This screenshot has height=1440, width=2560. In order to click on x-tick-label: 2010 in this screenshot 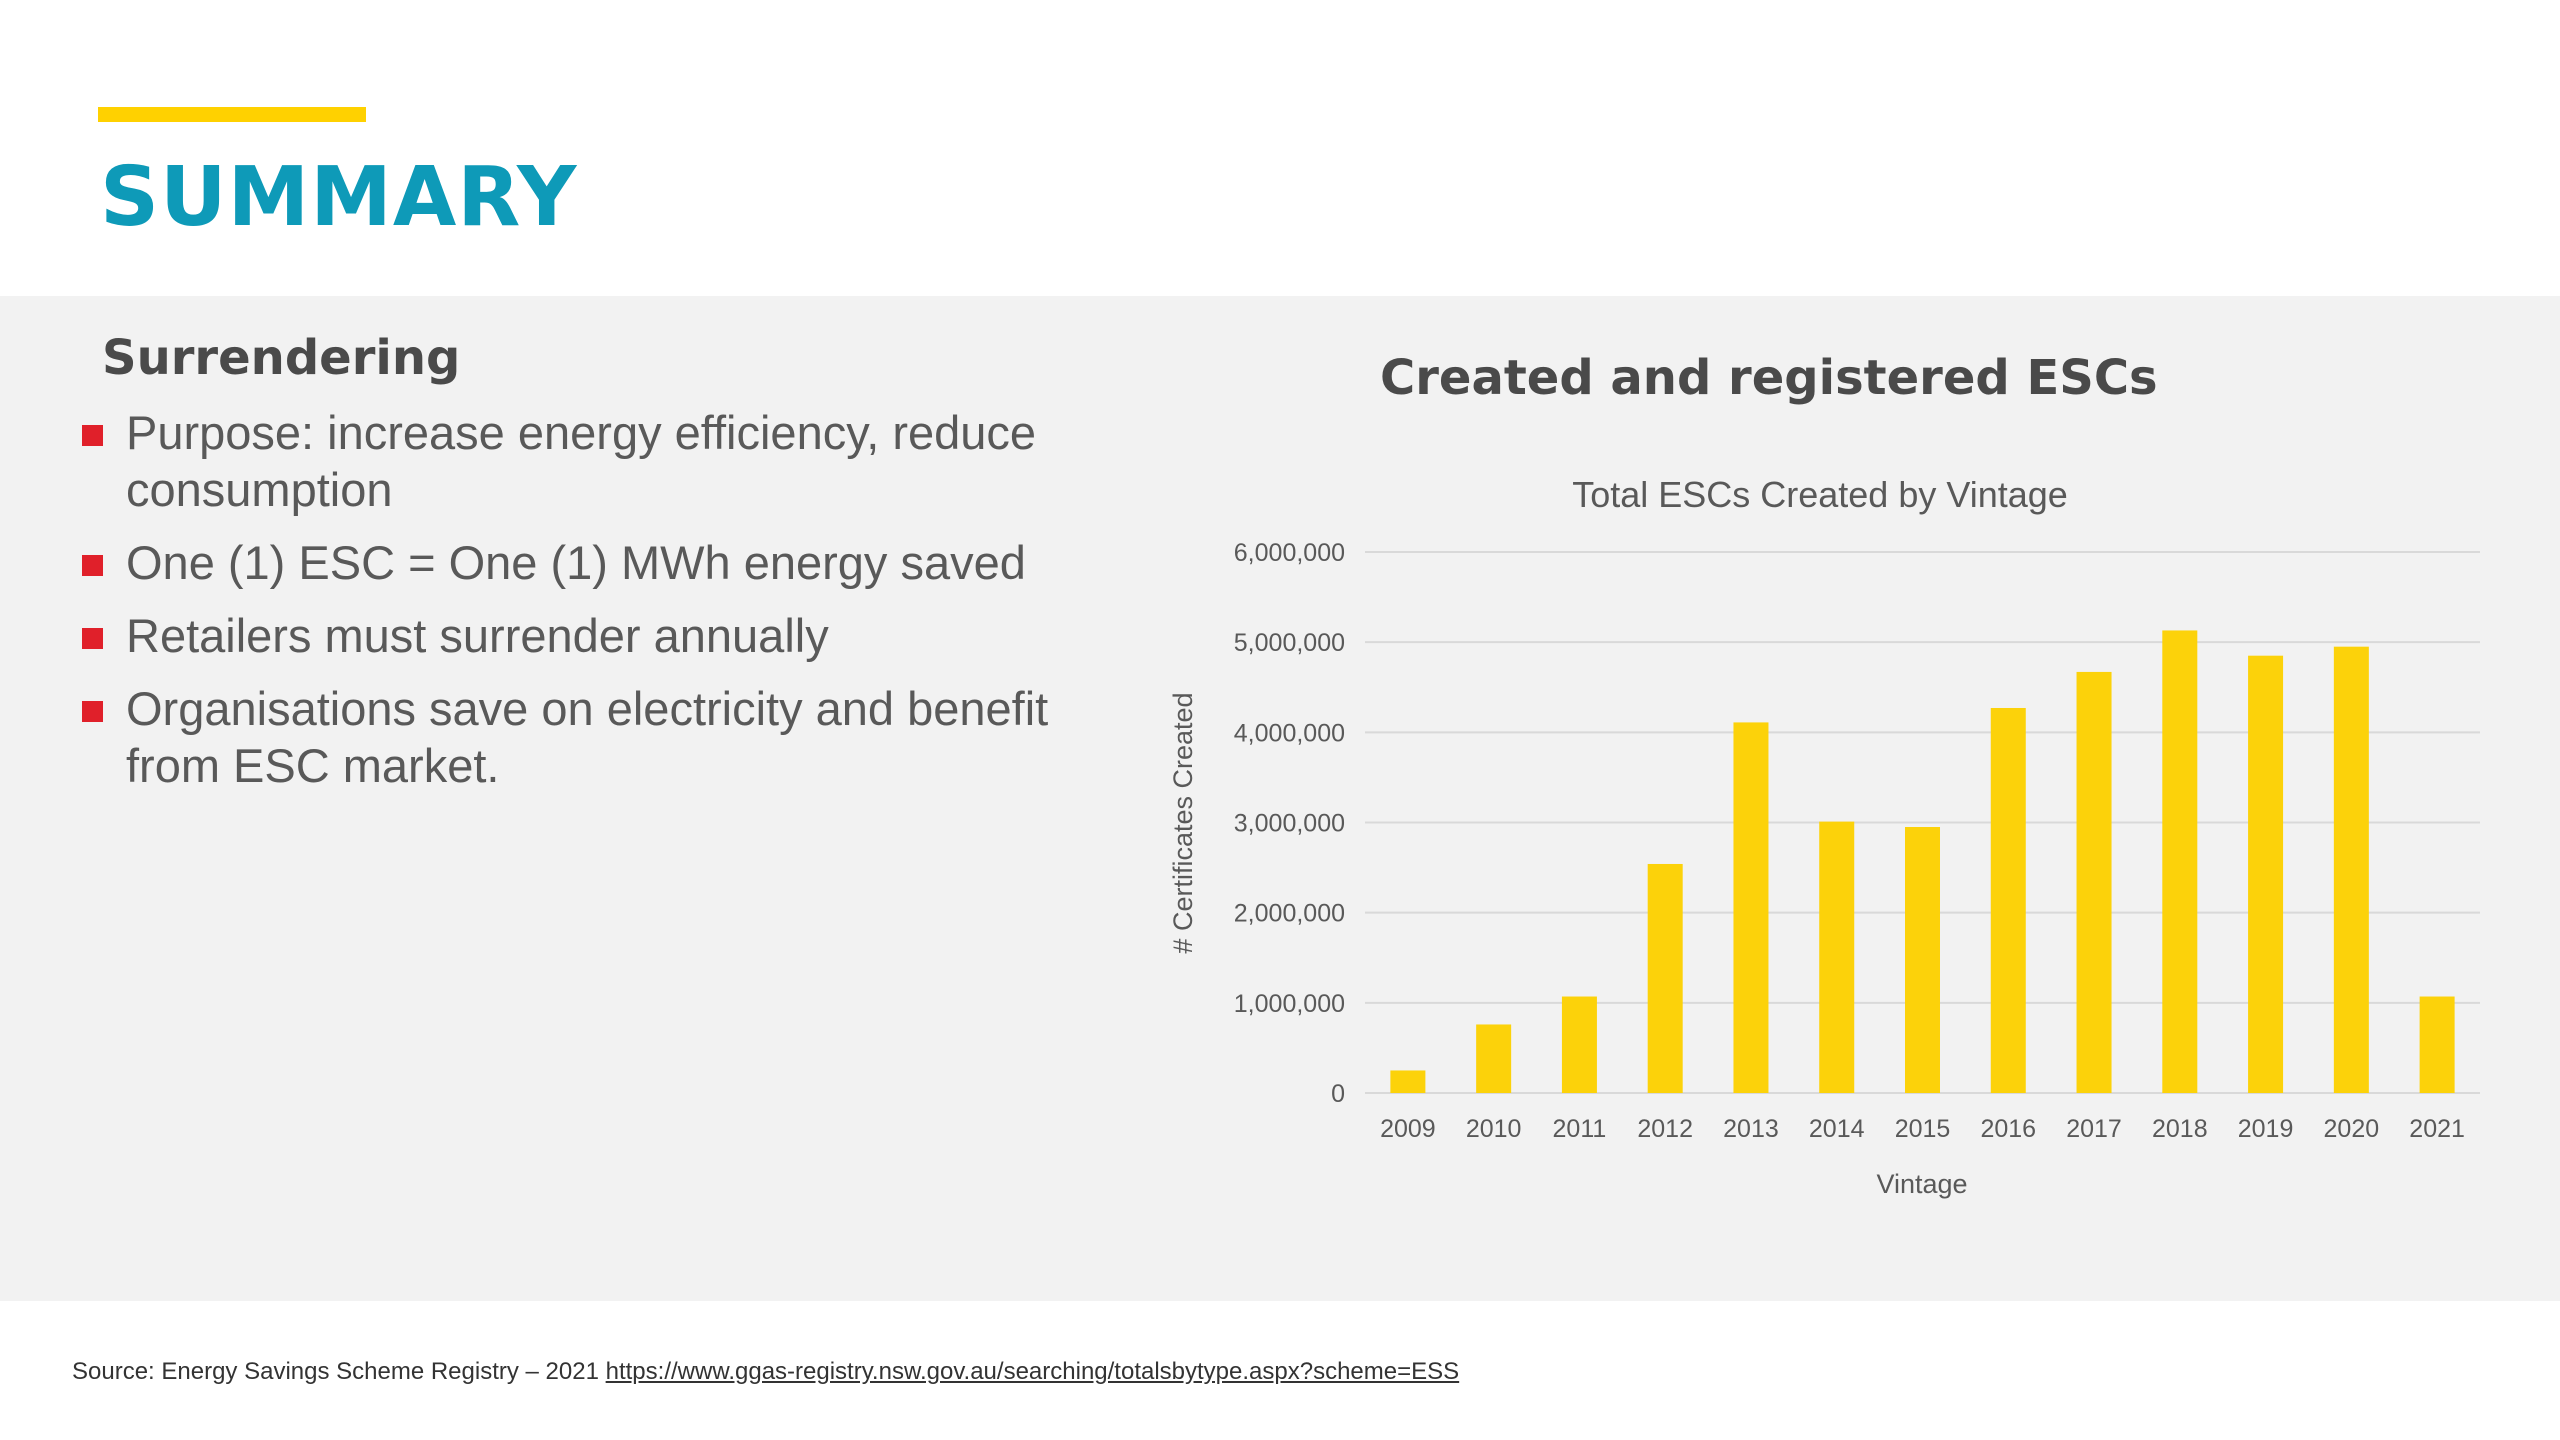, I will do `click(1494, 1129)`.